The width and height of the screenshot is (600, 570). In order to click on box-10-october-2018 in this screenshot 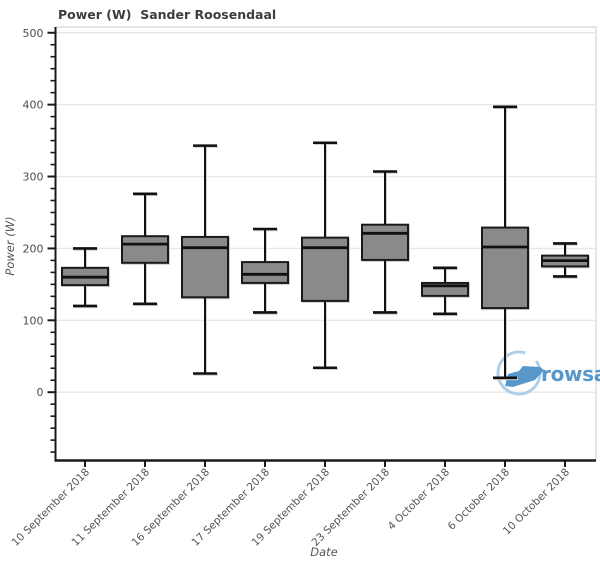, I will do `click(565, 260)`.